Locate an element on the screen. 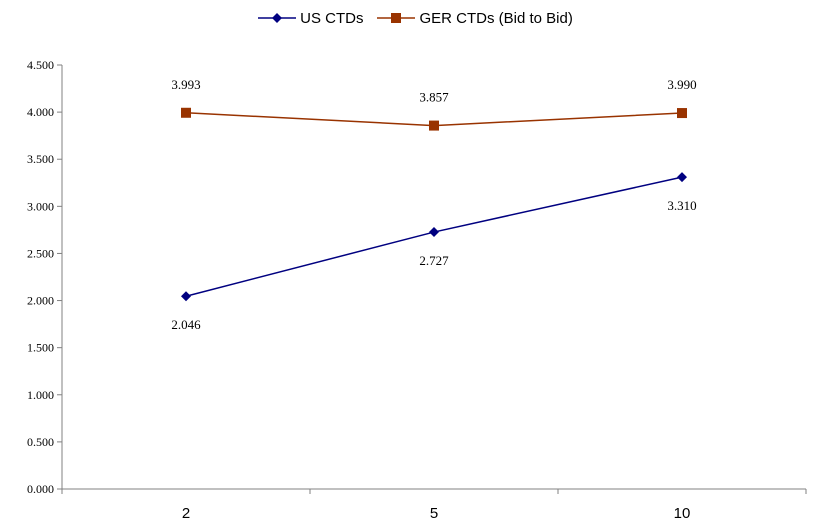 This screenshot has width=831, height=528. legend-label-ger-ctds: GER CTDs (Bid to Bid) is located at coordinates (496, 18).